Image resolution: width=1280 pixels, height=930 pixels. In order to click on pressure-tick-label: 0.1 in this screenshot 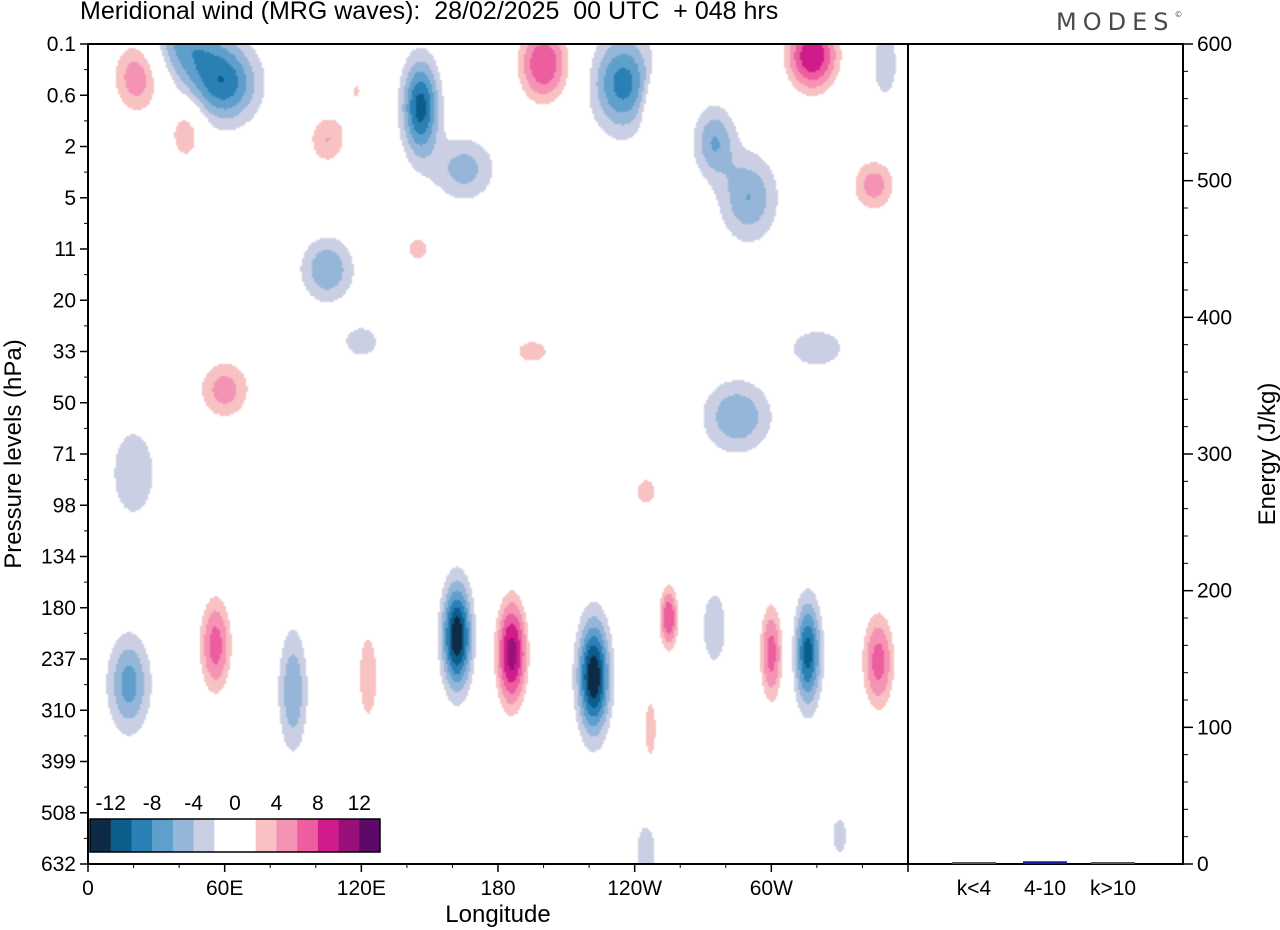, I will do `click(61, 44)`.